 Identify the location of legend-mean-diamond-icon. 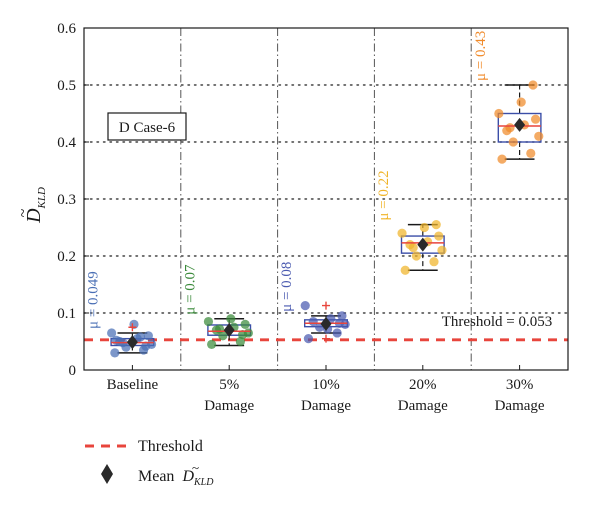
(107, 474).